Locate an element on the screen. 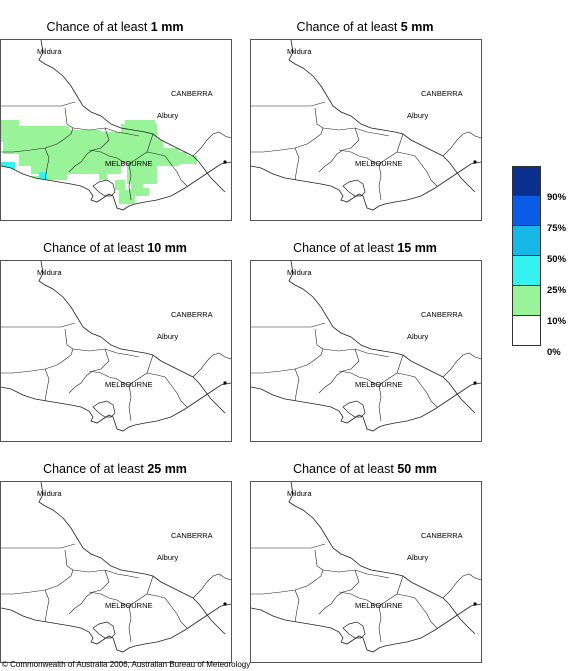 The width and height of the screenshot is (570, 671). legend-tick-75: 75% is located at coordinates (557, 228).